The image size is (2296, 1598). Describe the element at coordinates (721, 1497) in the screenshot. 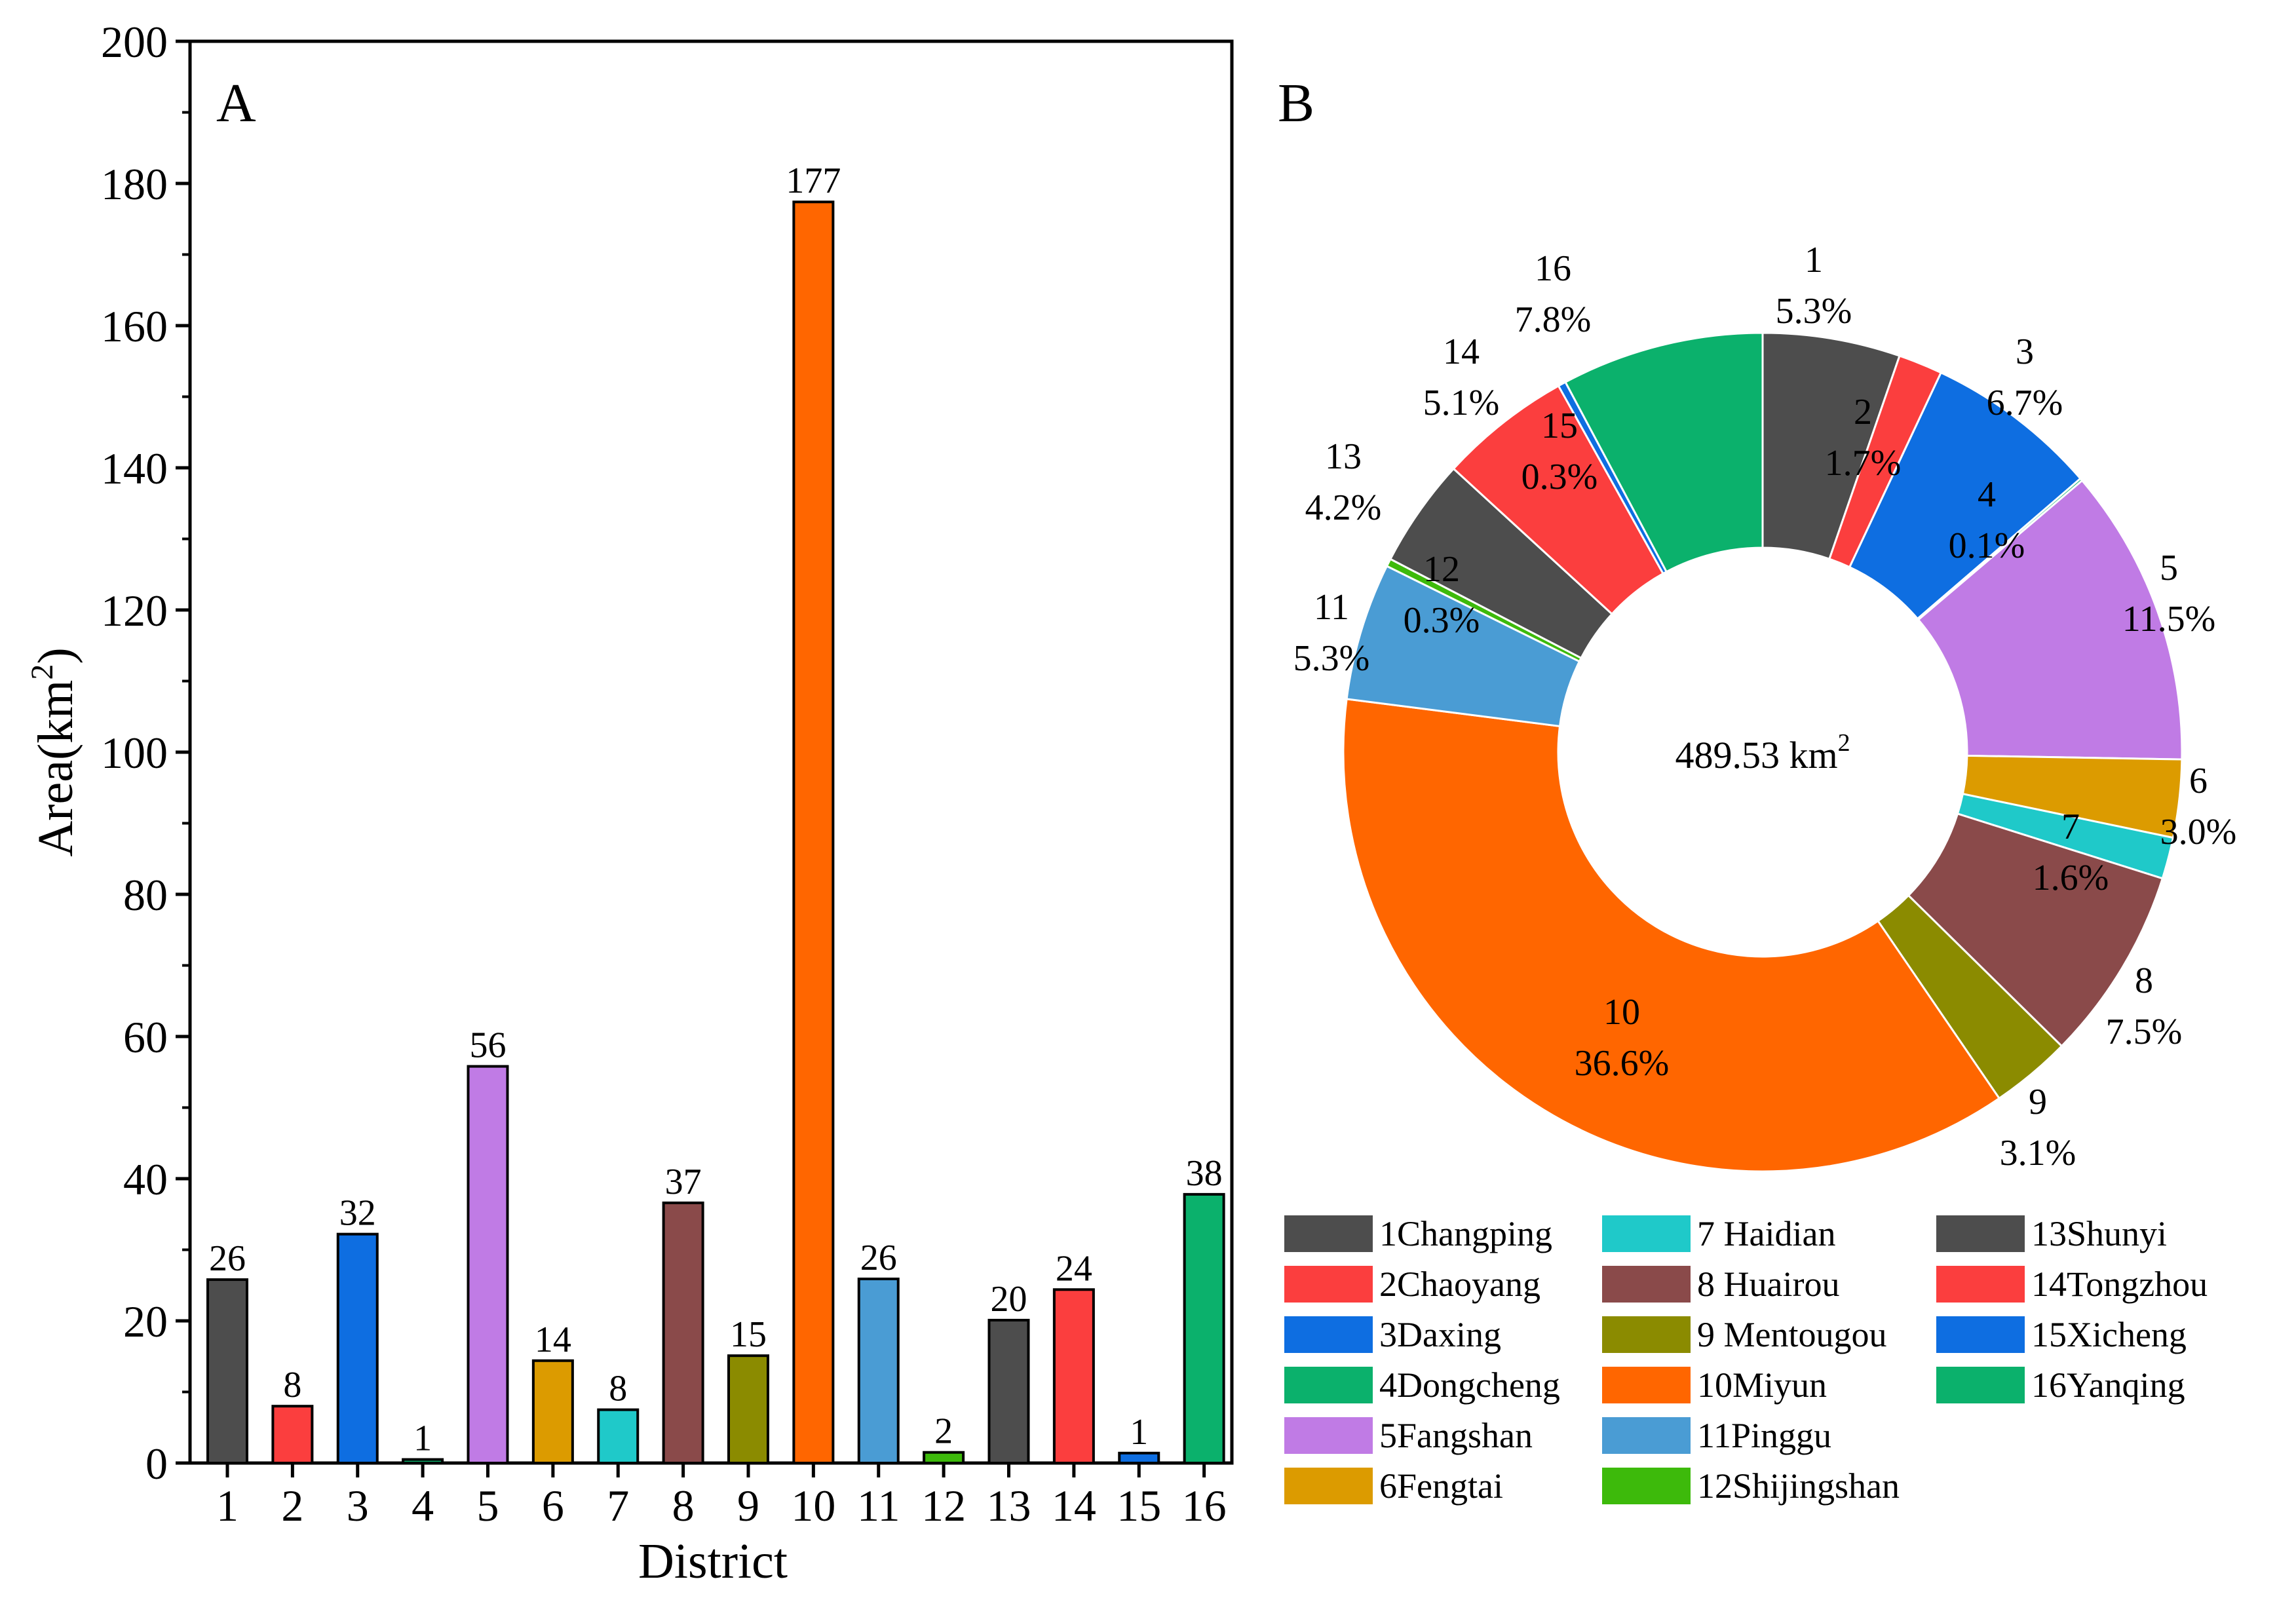

I see `x-axis: 1 2 3 4 5 6 7 8 9 10 11 12 13 14 15 16` at that location.